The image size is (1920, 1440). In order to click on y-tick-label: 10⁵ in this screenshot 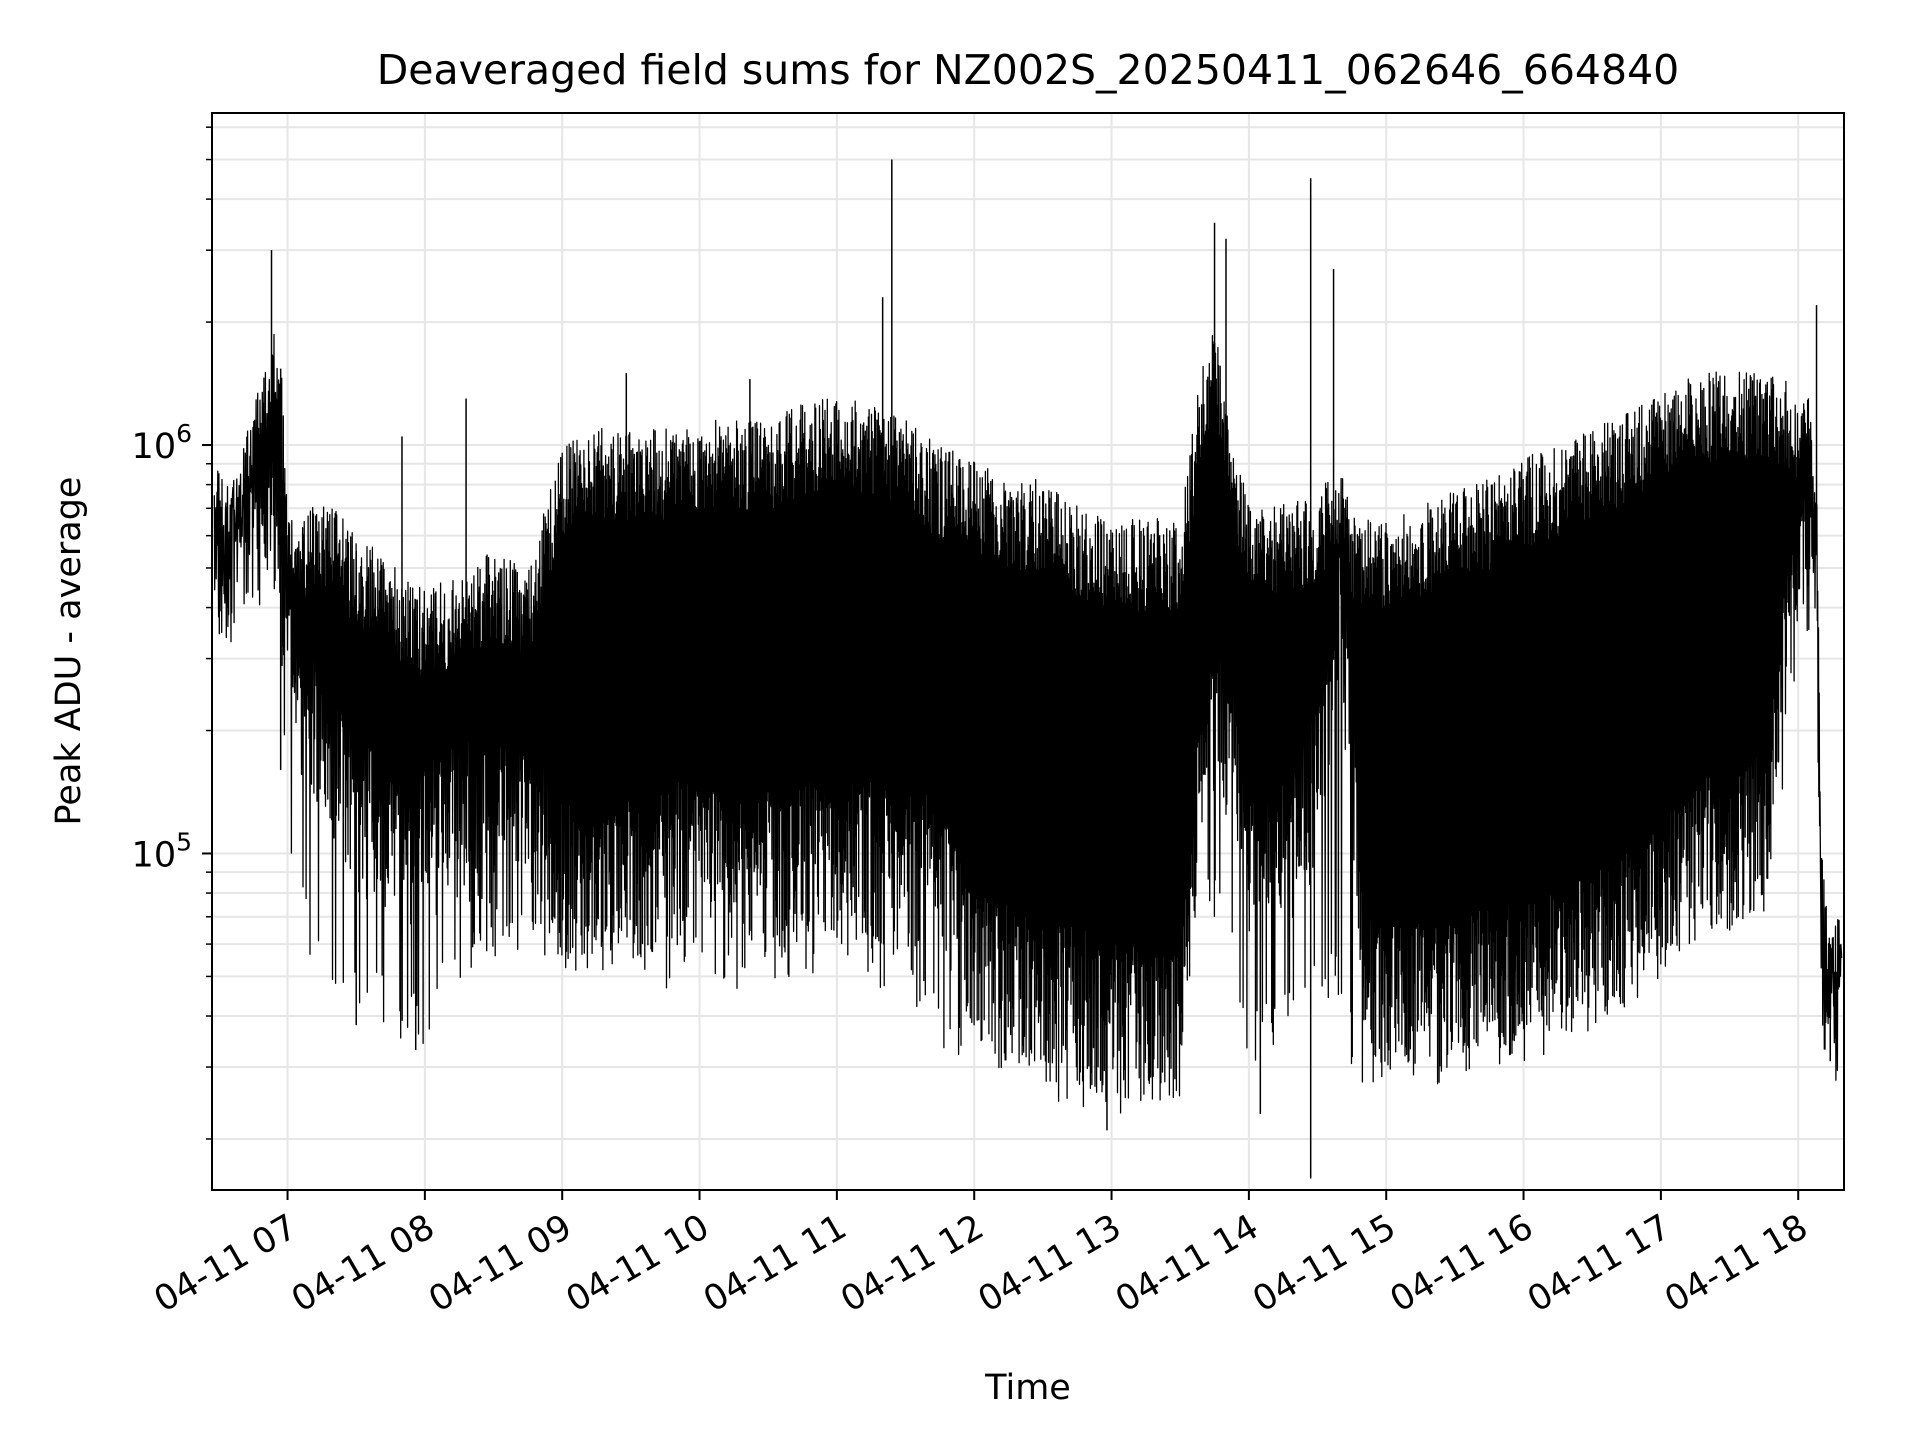, I will do `click(162, 851)`.